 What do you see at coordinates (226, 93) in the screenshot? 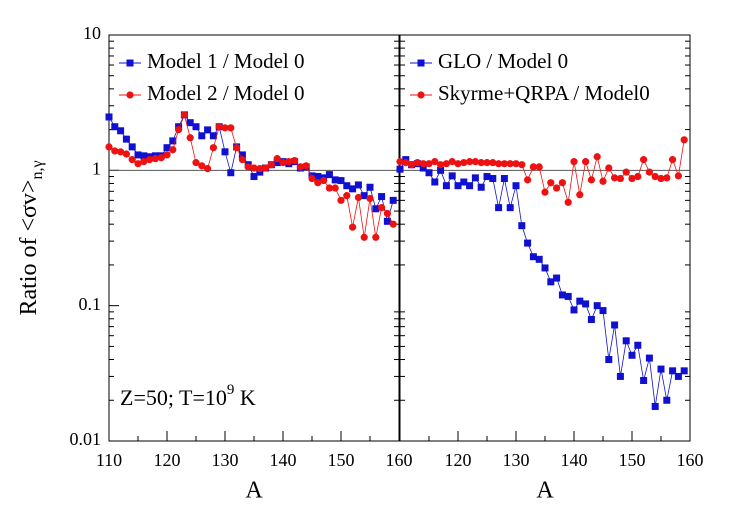
I see `legend-label: Model 2 / Model 0` at bounding box center [226, 93].